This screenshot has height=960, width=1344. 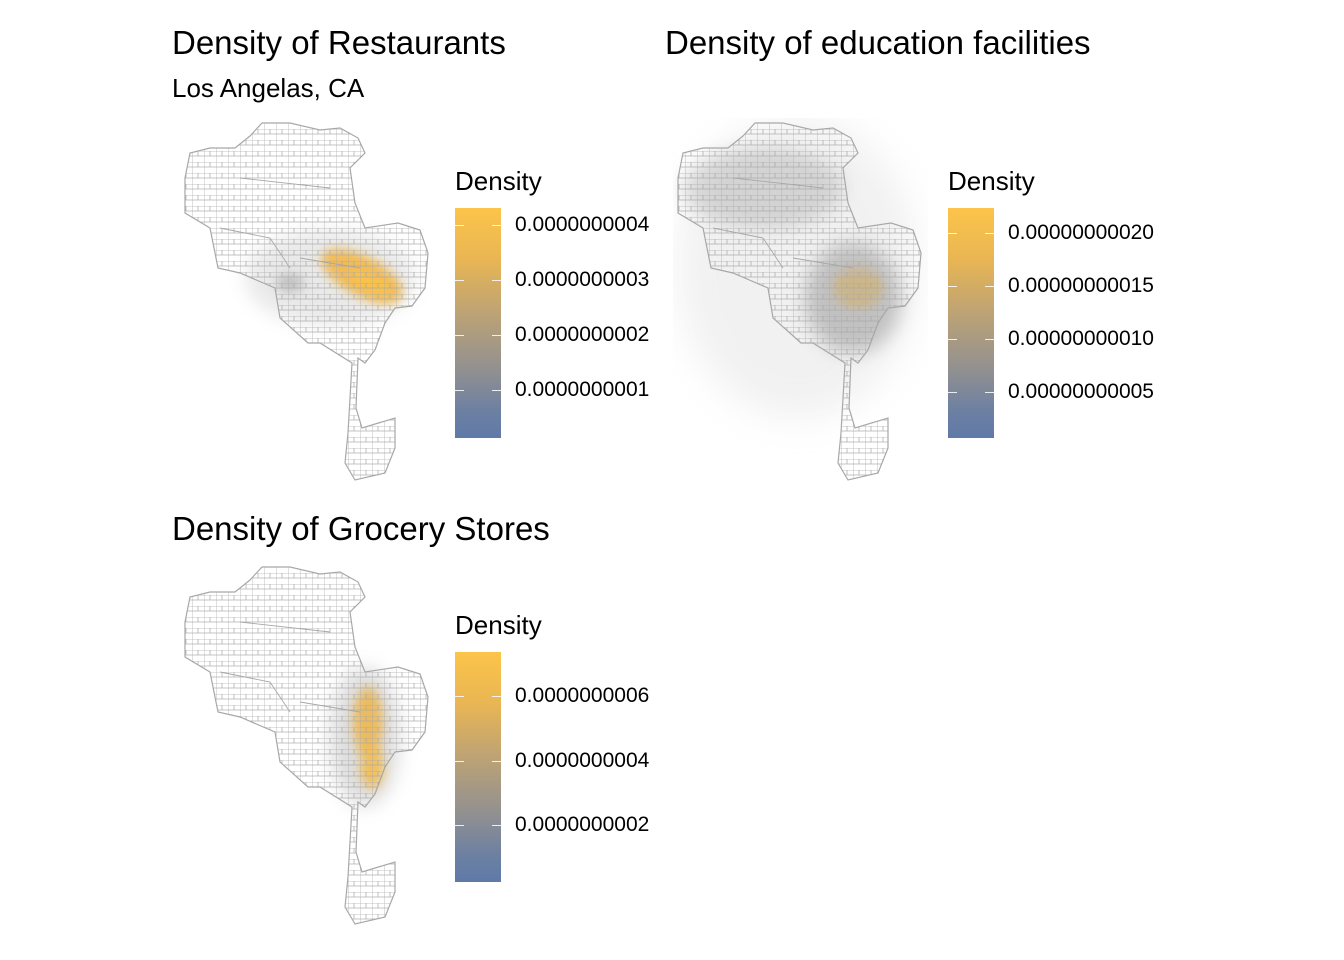 What do you see at coordinates (1081, 338) in the screenshot?
I see `legend-tick-label: 0.00000000010` at bounding box center [1081, 338].